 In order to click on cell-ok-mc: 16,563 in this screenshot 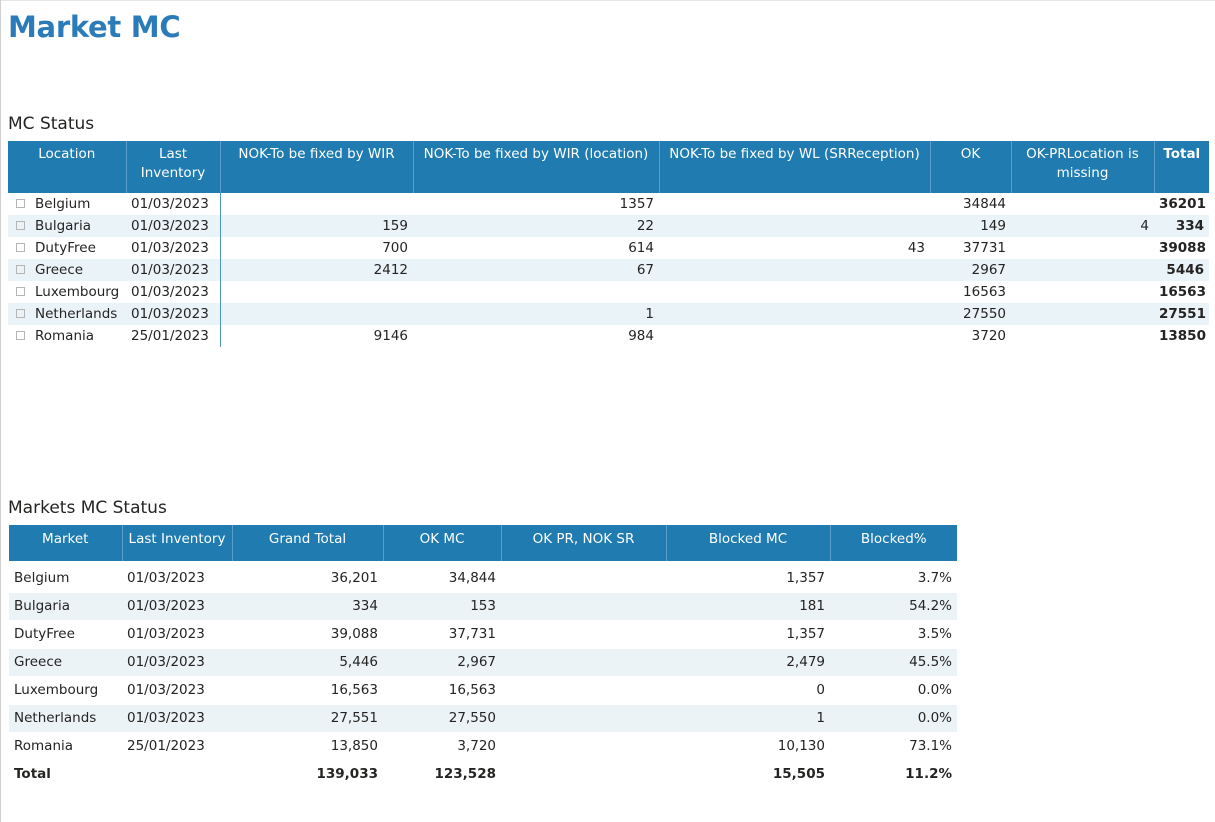, I will do `click(442, 690)`.